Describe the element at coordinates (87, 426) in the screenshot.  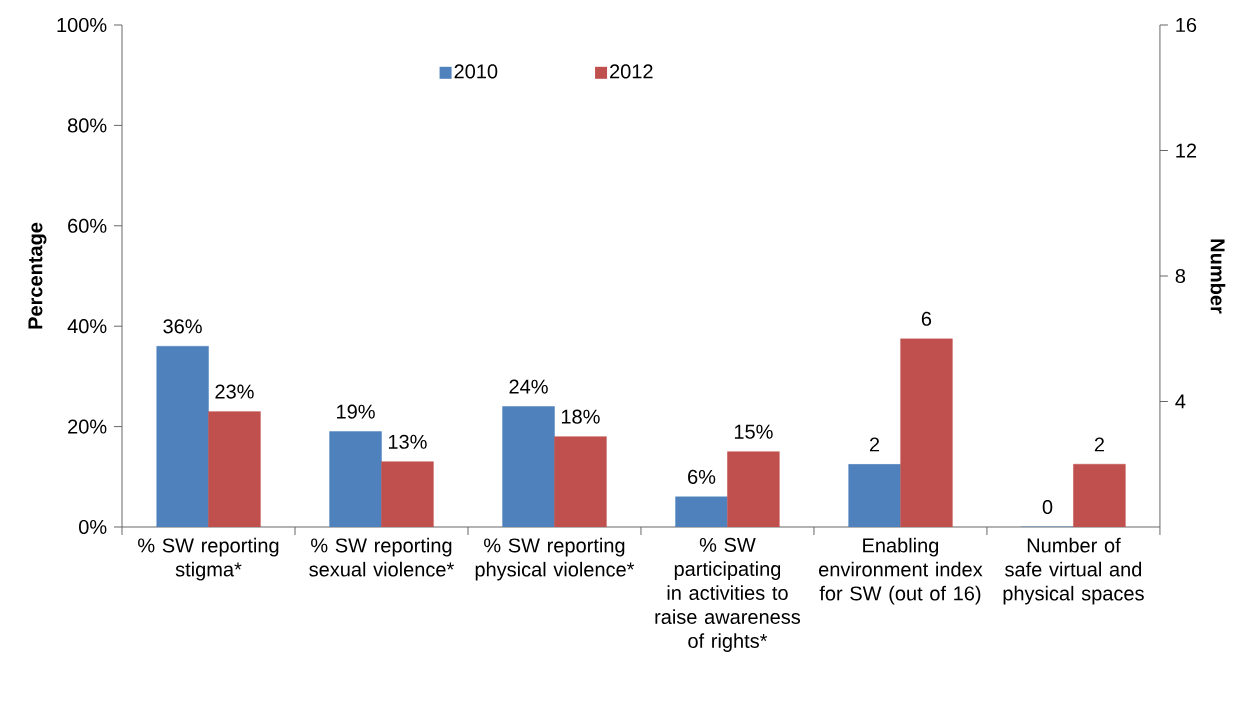
I see `y-tick-label: 20%` at that location.